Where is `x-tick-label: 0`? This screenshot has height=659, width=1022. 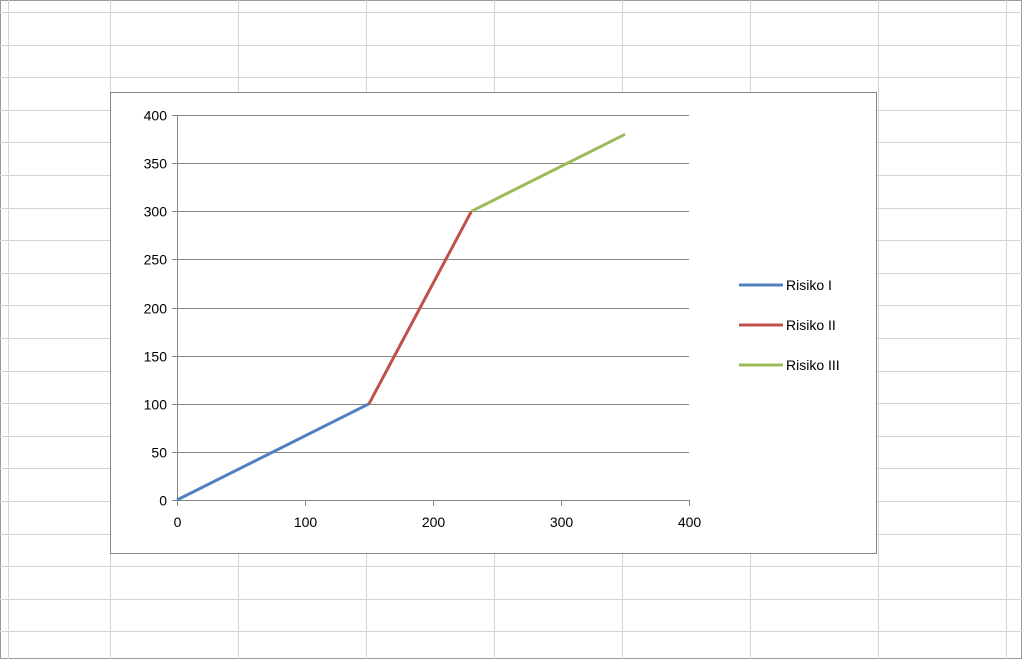 x-tick-label: 0 is located at coordinates (178, 522).